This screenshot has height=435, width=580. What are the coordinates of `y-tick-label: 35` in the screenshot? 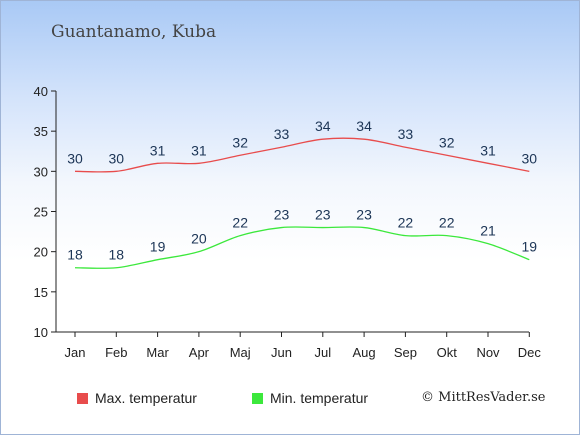 It's located at (41, 131).